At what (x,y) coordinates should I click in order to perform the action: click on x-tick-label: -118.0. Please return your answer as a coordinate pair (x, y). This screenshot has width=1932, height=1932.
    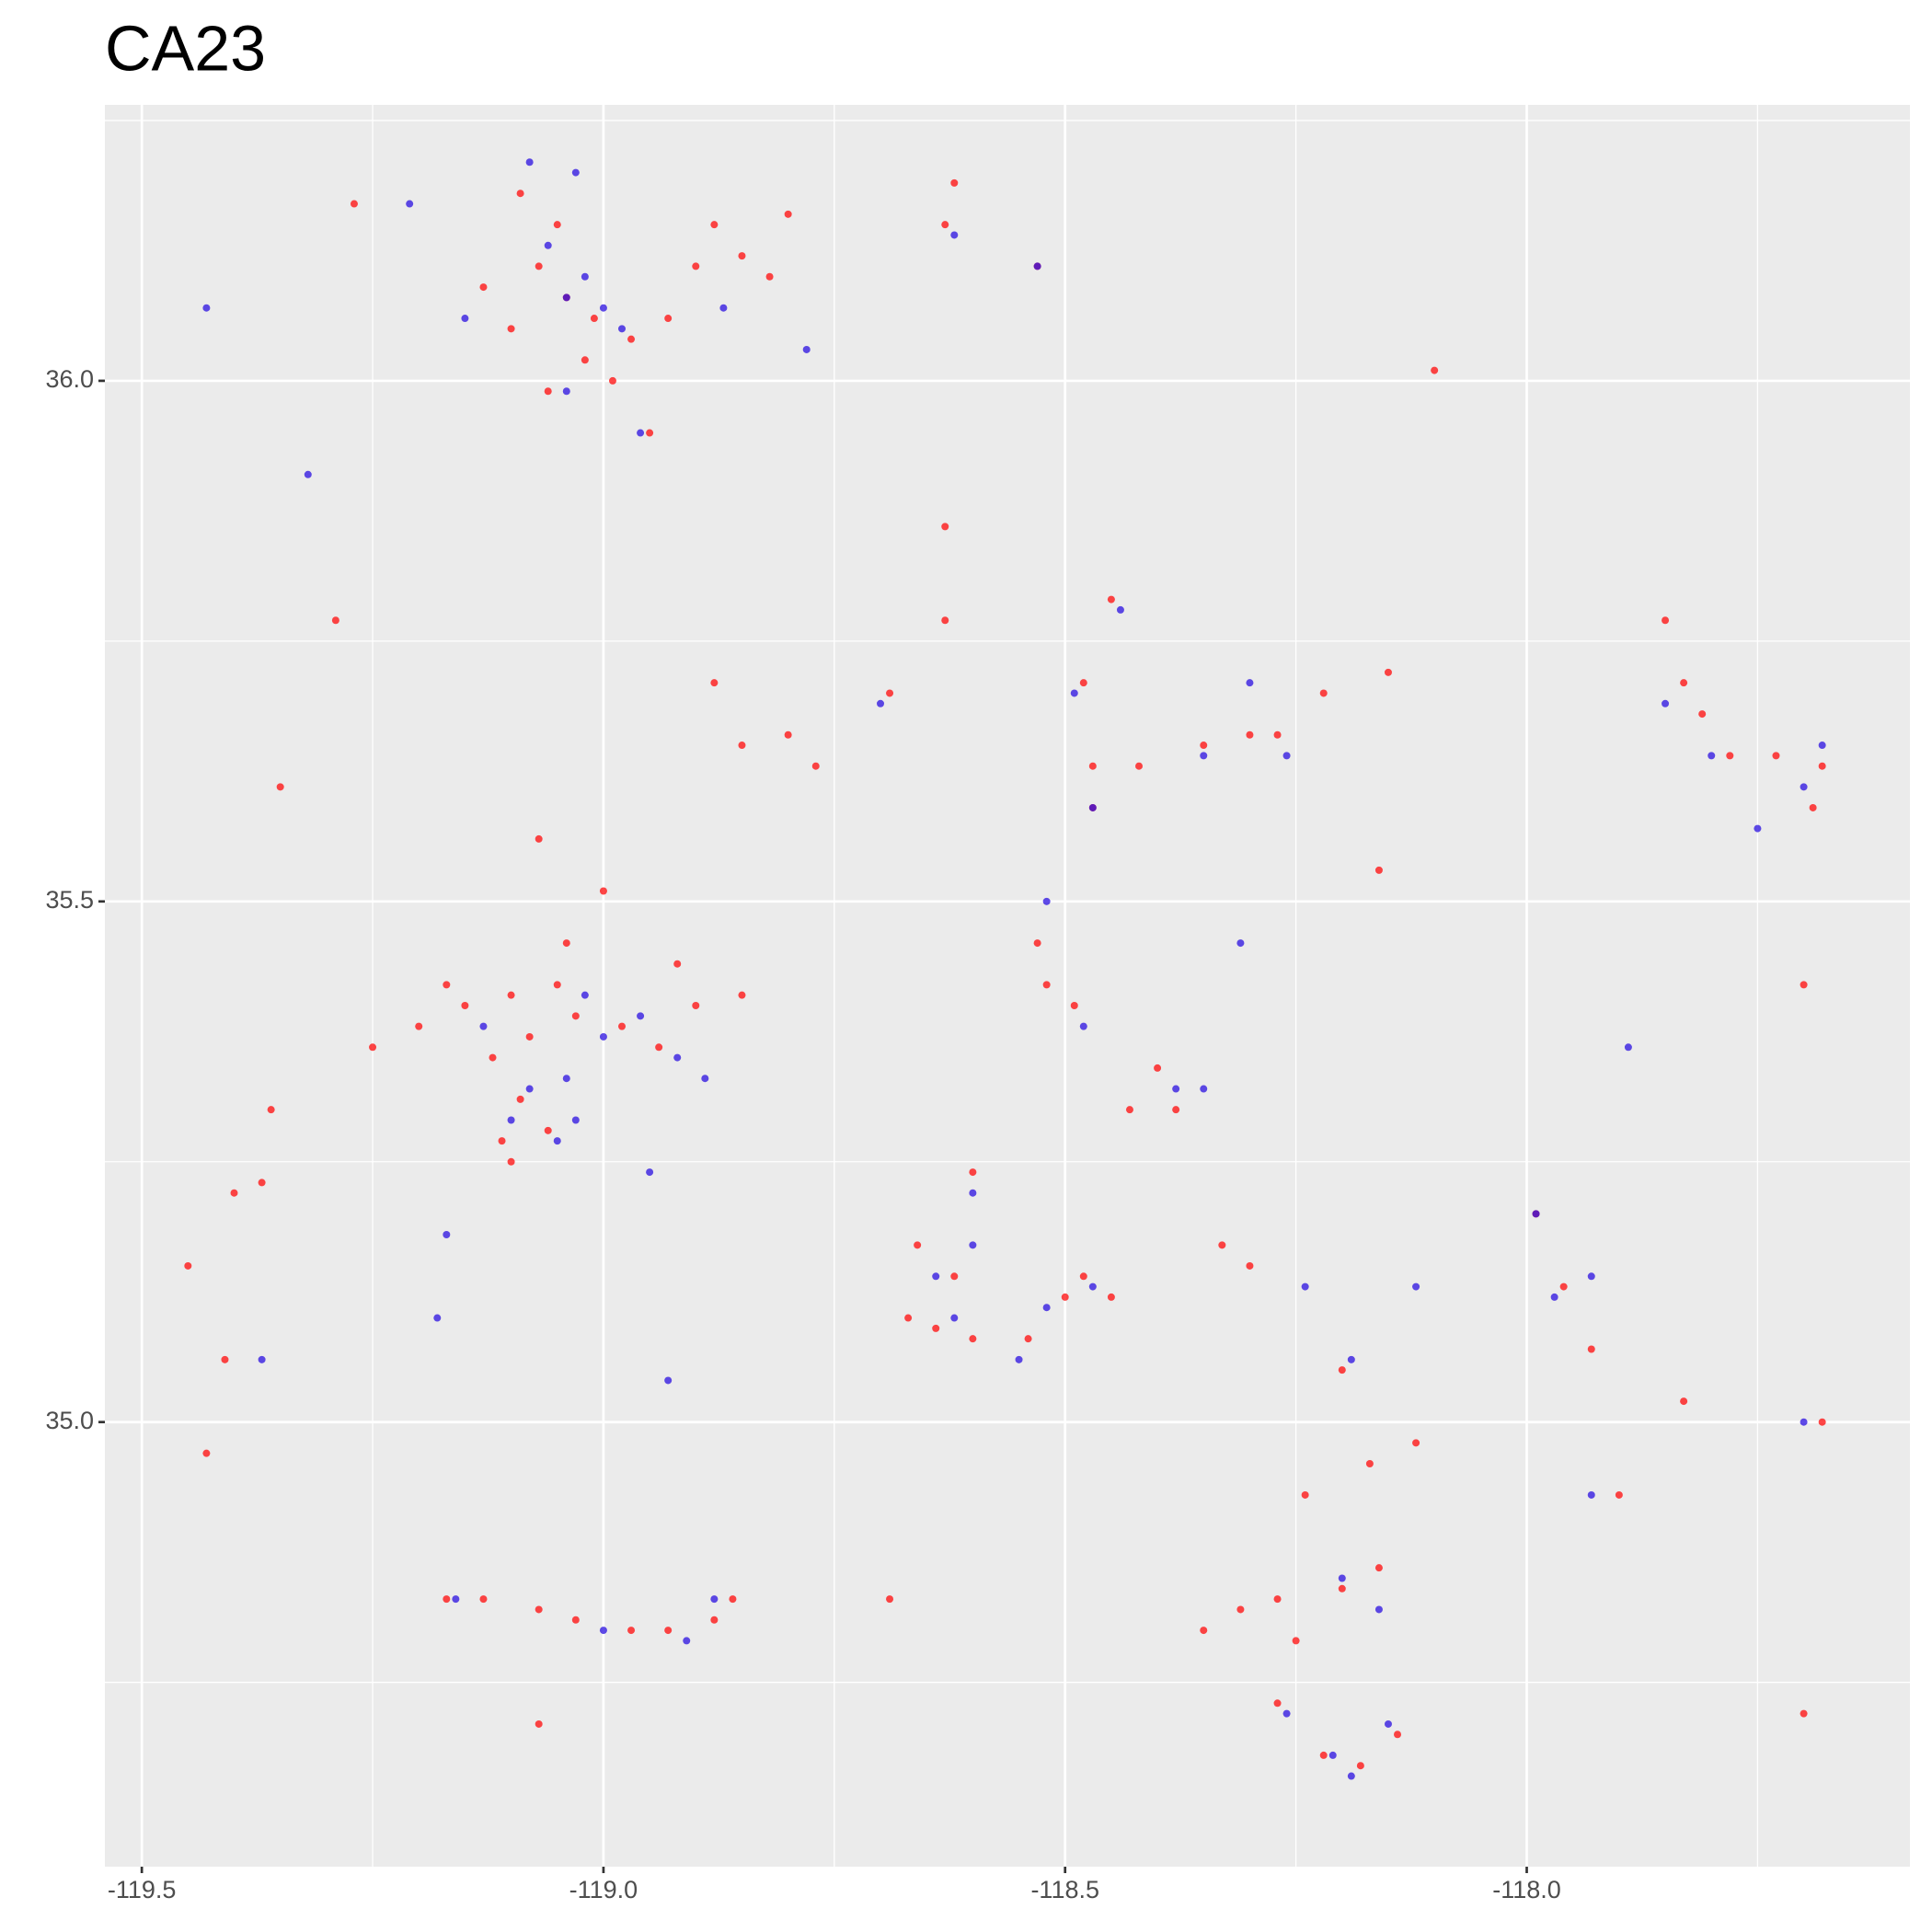
    Looking at the image, I should click on (1526, 1890).